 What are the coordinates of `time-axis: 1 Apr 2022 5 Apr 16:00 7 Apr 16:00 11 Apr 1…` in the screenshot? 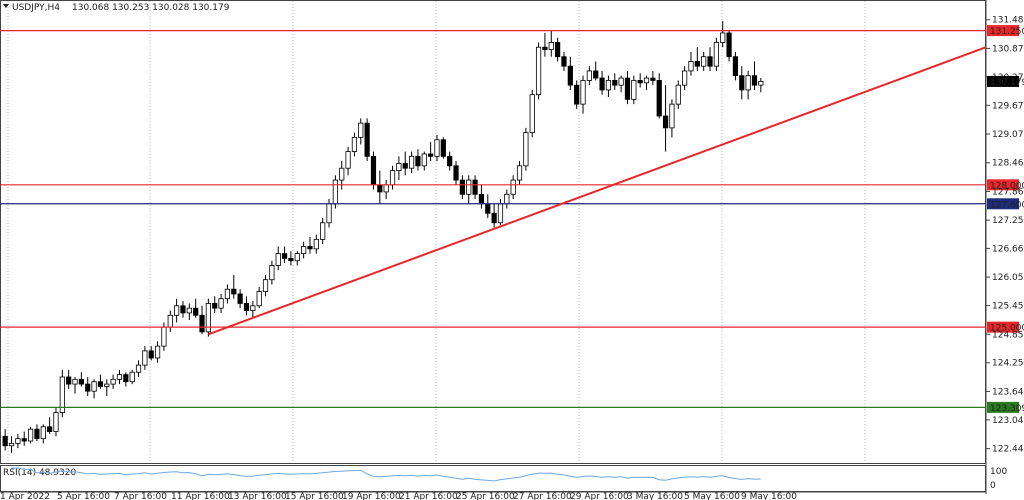 It's located at (398, 496).